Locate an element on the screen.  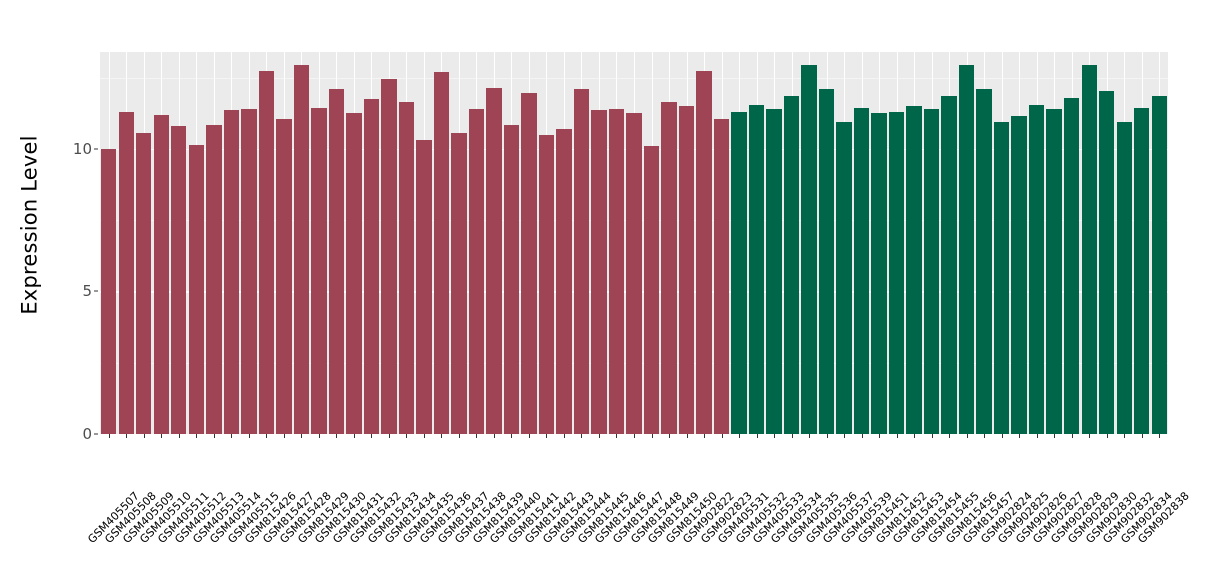
y-axis-title-text: Expression Level is located at coordinates (30, 225).